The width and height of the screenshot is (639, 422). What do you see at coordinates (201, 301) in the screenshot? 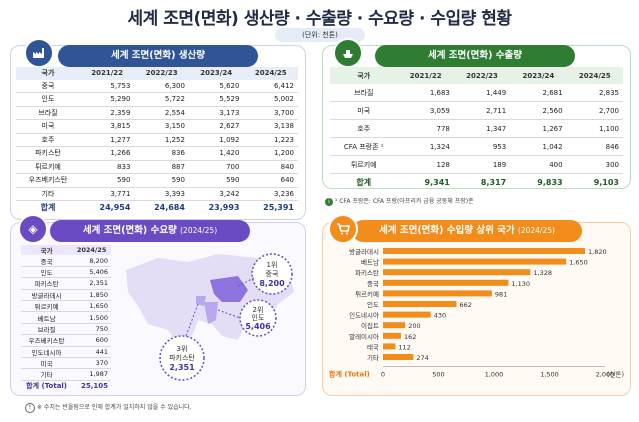
I see `map-region-pakistan` at bounding box center [201, 301].